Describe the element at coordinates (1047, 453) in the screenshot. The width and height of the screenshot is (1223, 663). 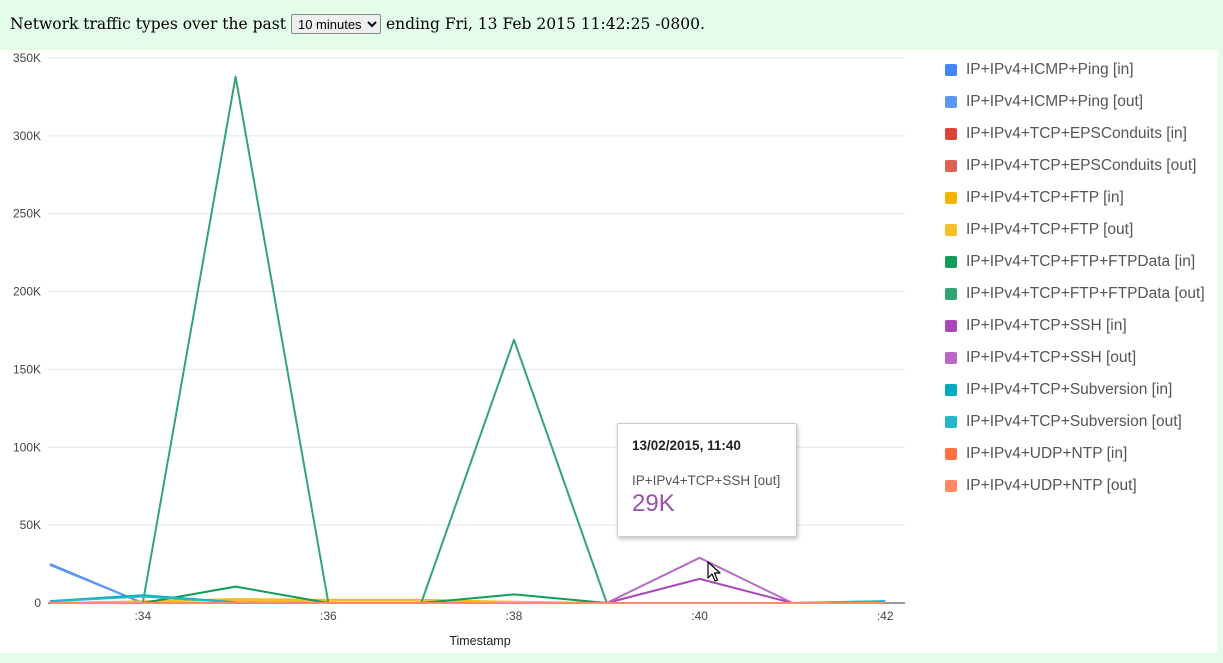
I see `legend-label: IP+IPv4+UDP+NTP [in]` at that location.